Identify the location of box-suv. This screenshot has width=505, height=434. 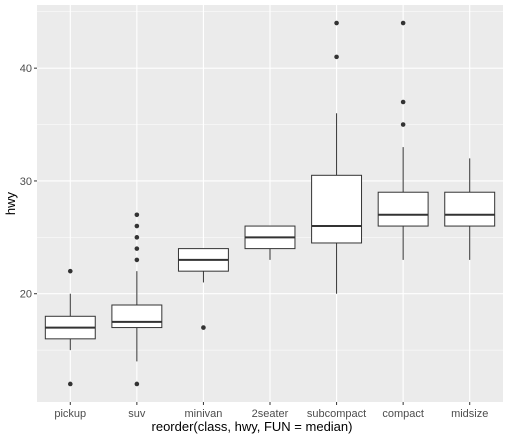
(137, 299).